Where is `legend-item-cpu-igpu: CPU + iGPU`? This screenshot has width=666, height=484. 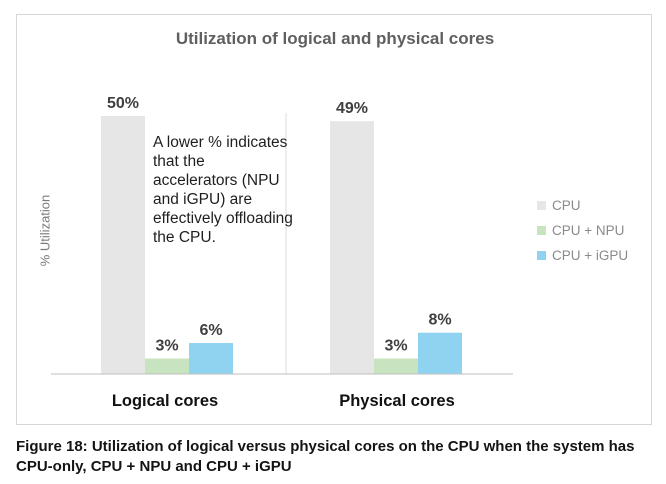 legend-item-cpu-igpu: CPU + iGPU is located at coordinates (582, 255).